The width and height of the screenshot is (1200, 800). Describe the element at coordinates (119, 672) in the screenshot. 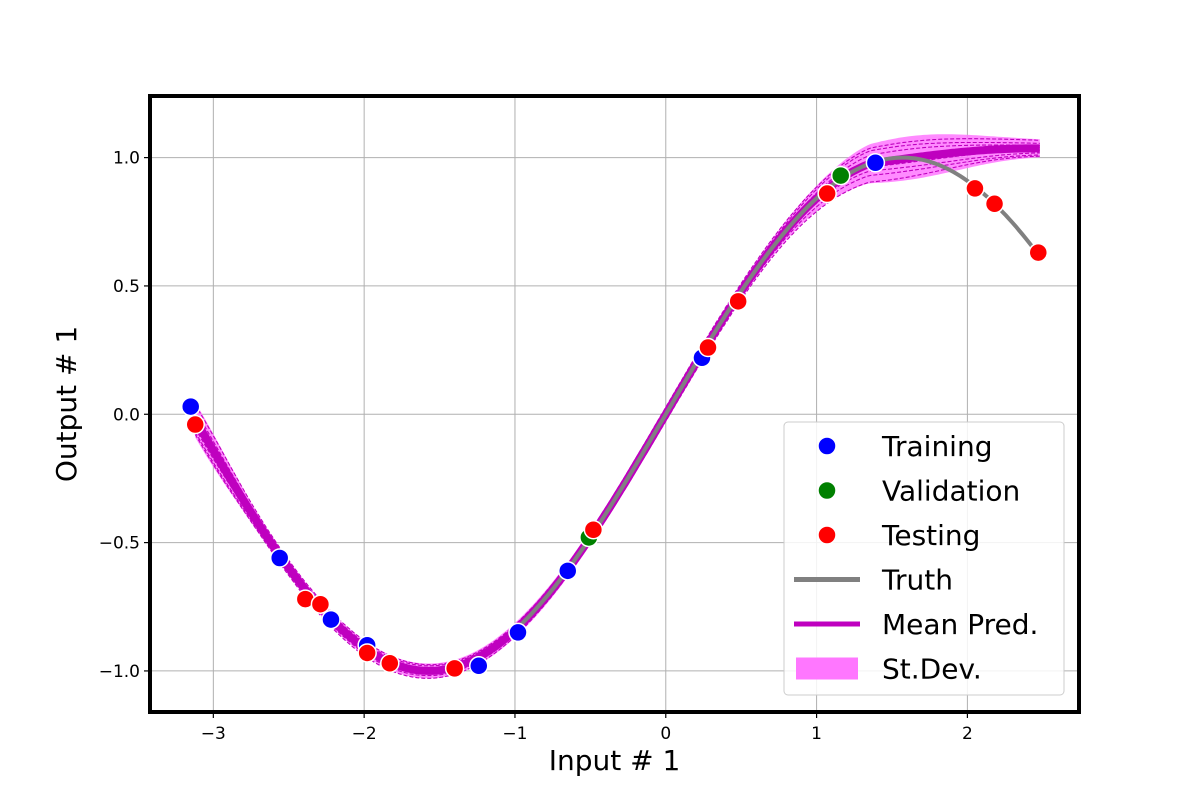

I see `y-tick-label: −1.0` at that location.